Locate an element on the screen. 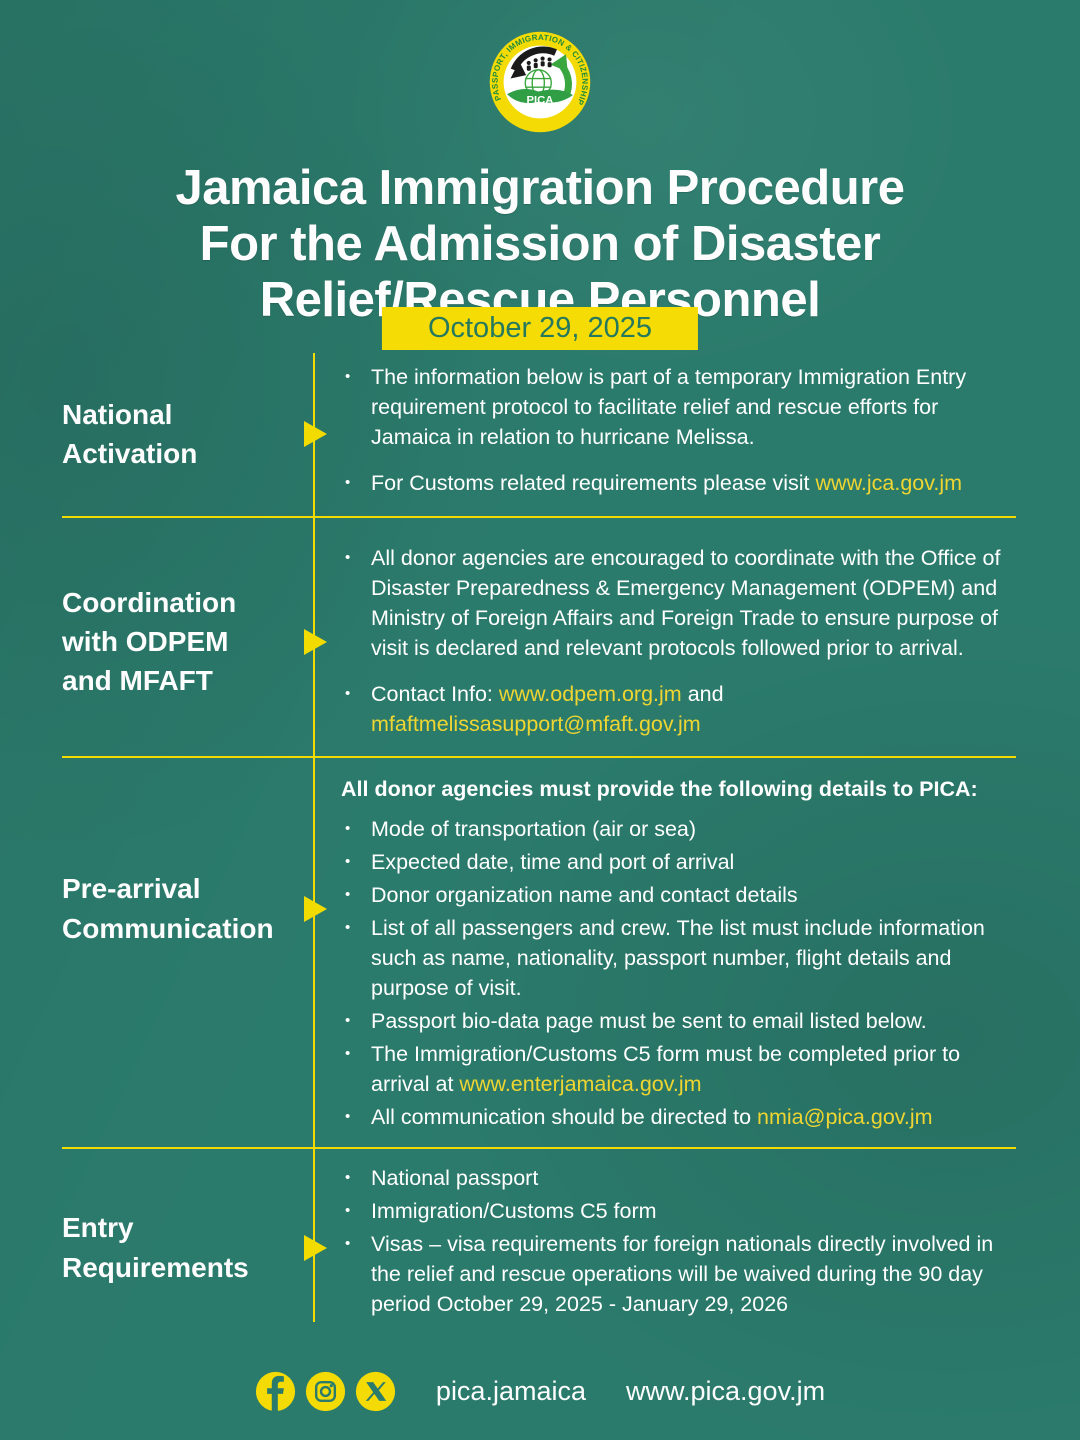  date-badge: October 29, 2025 is located at coordinates (540, 328).